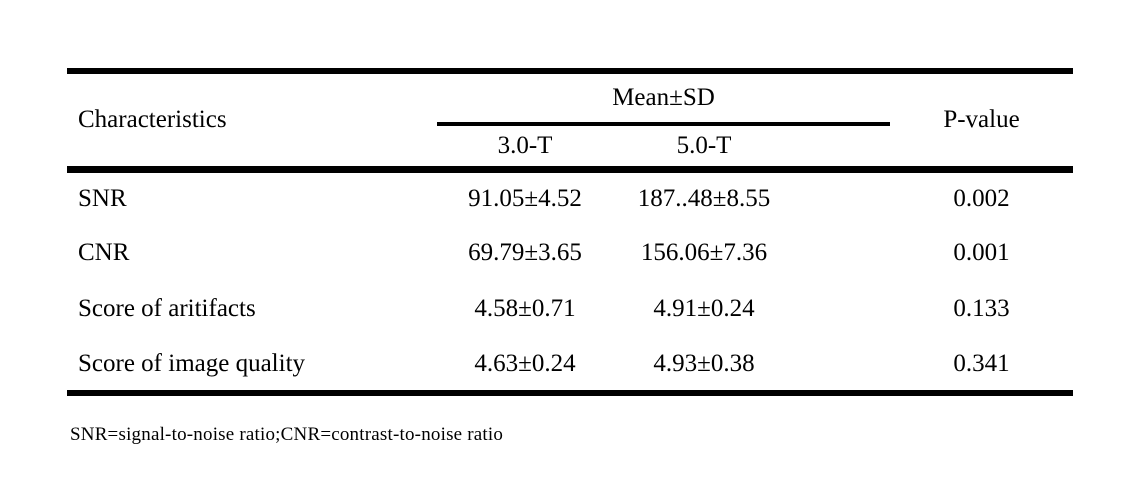 The width and height of the screenshot is (1134, 492). Describe the element at coordinates (982, 122) in the screenshot. I see `header-p-value: P-value` at that location.